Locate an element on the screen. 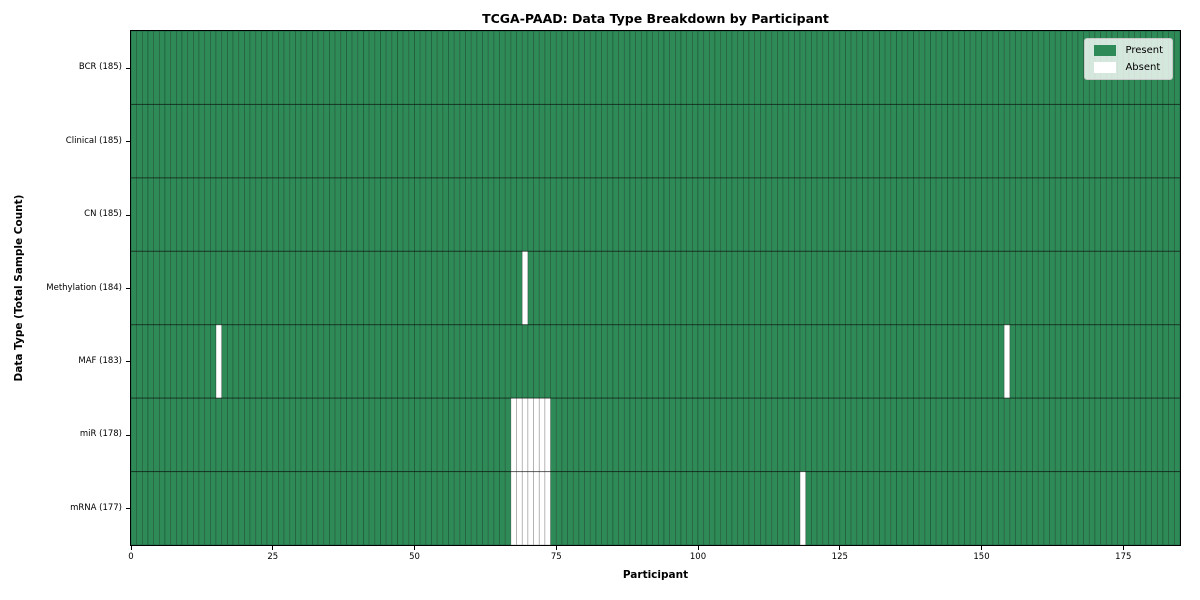 This screenshot has height=600, width=1200. y-tick-label-MAF: MAF (183) is located at coordinates (100, 360).